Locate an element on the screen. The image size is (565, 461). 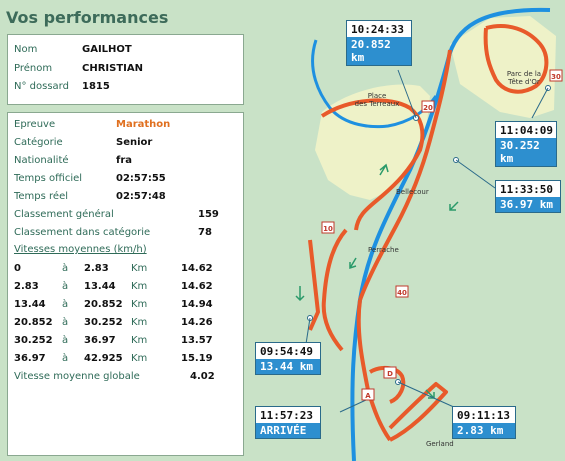
checkpoint-box: 10:24:33 20.852 km is located at coordinates (379, 43).